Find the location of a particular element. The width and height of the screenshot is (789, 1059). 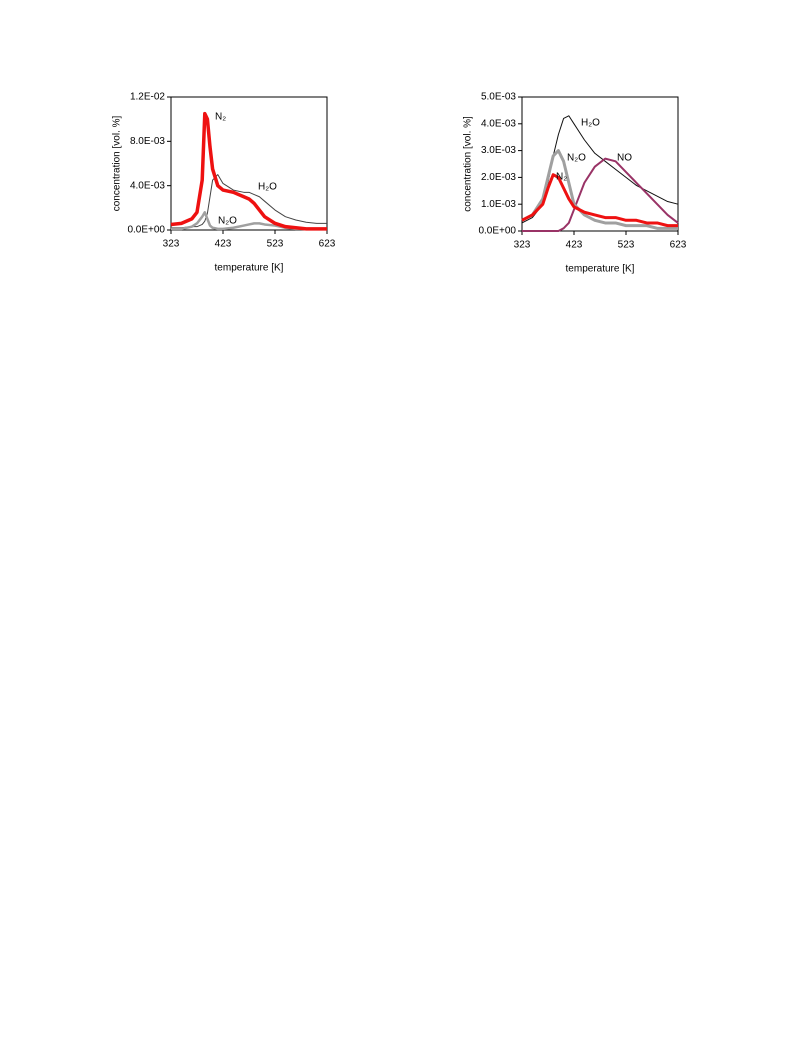

y-tick-label: 2.0E-03 is located at coordinates (498, 177).